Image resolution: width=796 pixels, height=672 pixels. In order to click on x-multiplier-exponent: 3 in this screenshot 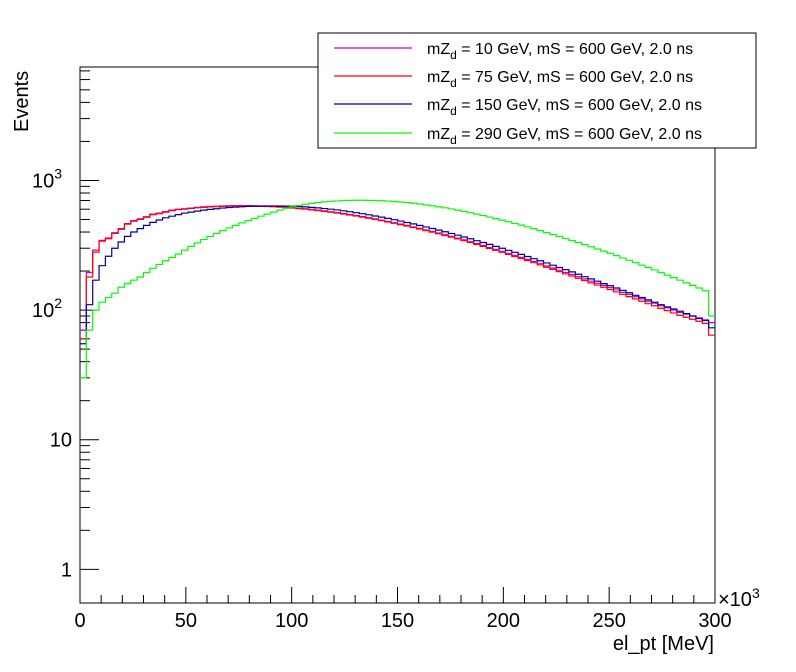, I will do `click(756, 593)`.